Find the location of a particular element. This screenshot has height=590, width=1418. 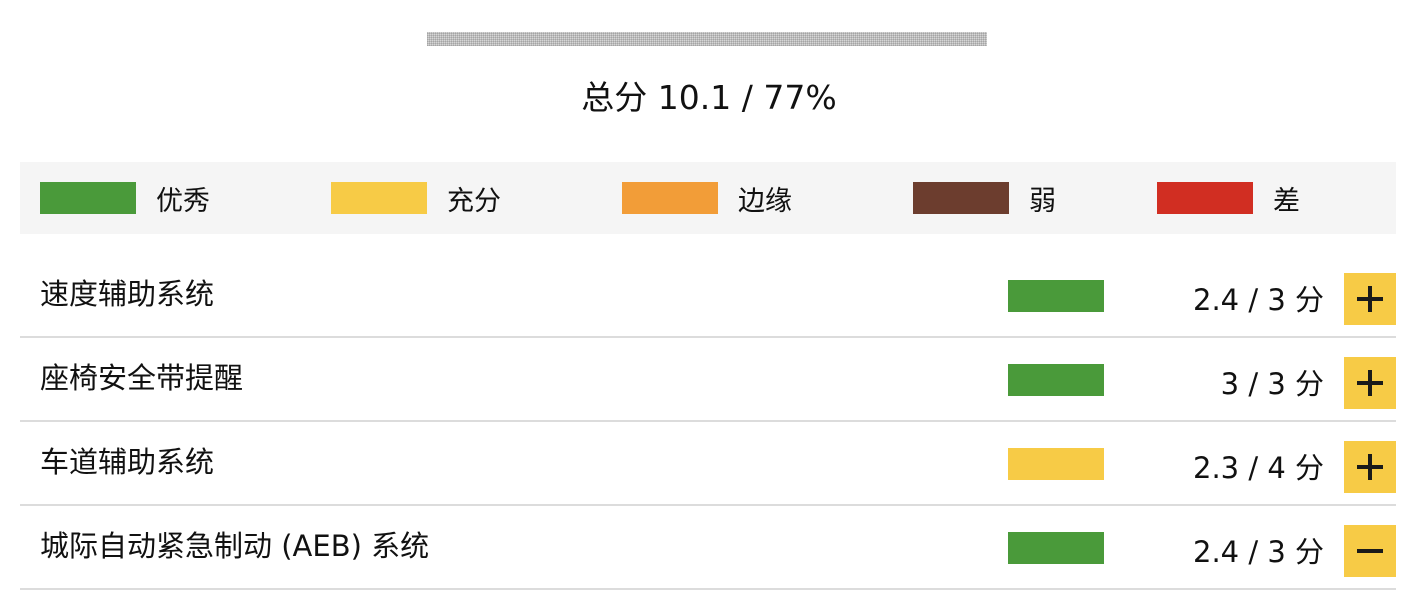

row-label: 座椅安全带提醒 is located at coordinates (142, 378).